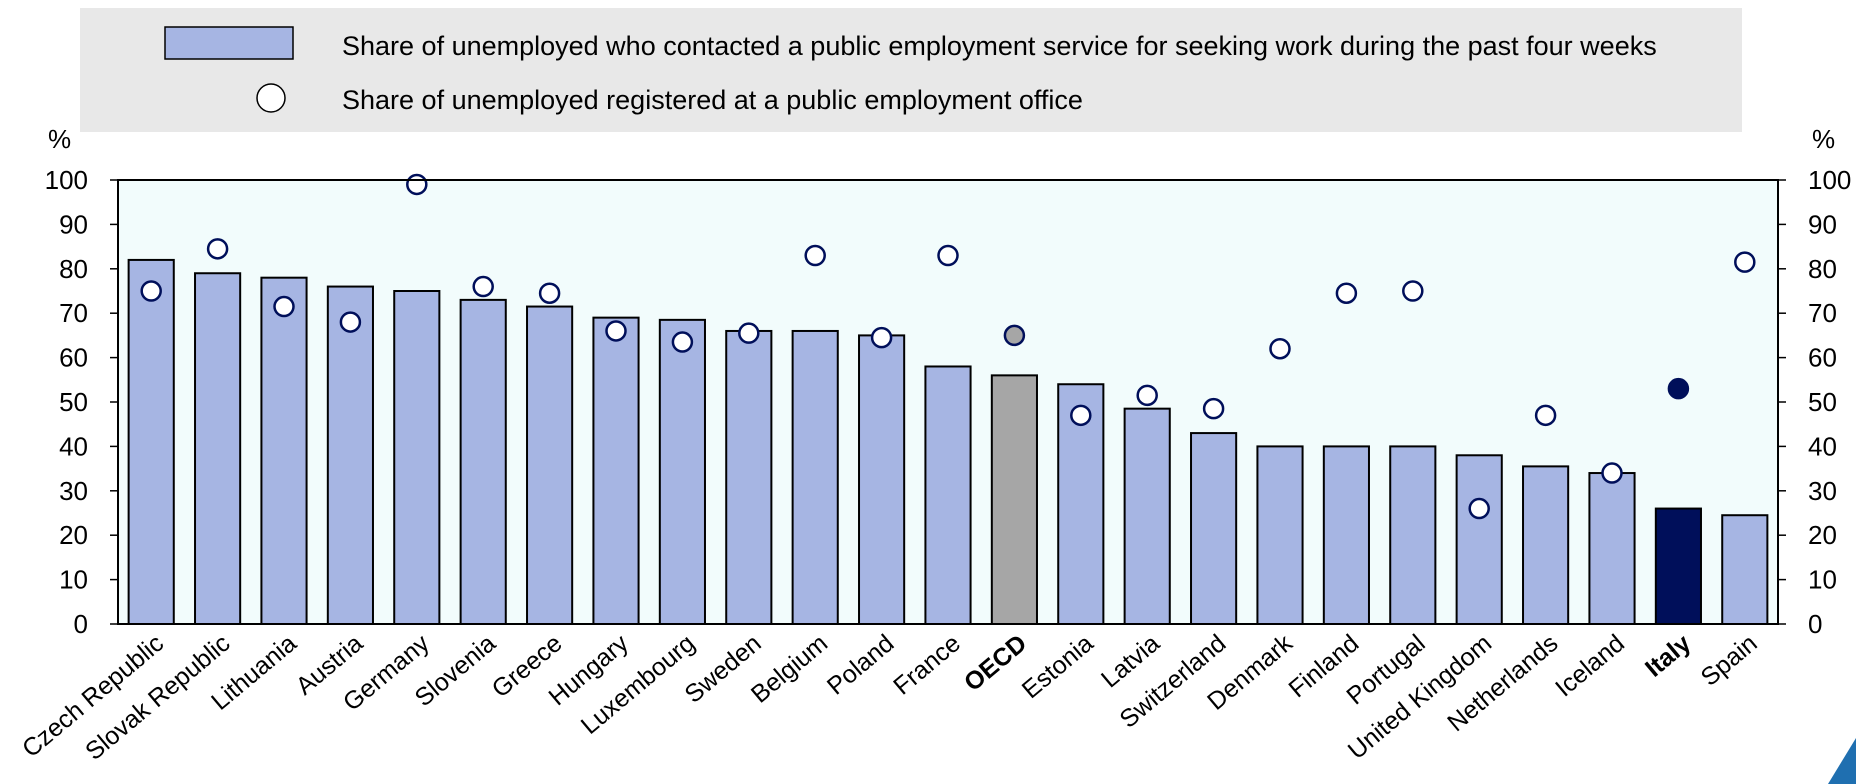  What do you see at coordinates (1612, 473) in the screenshot?
I see `marker-iceland` at bounding box center [1612, 473].